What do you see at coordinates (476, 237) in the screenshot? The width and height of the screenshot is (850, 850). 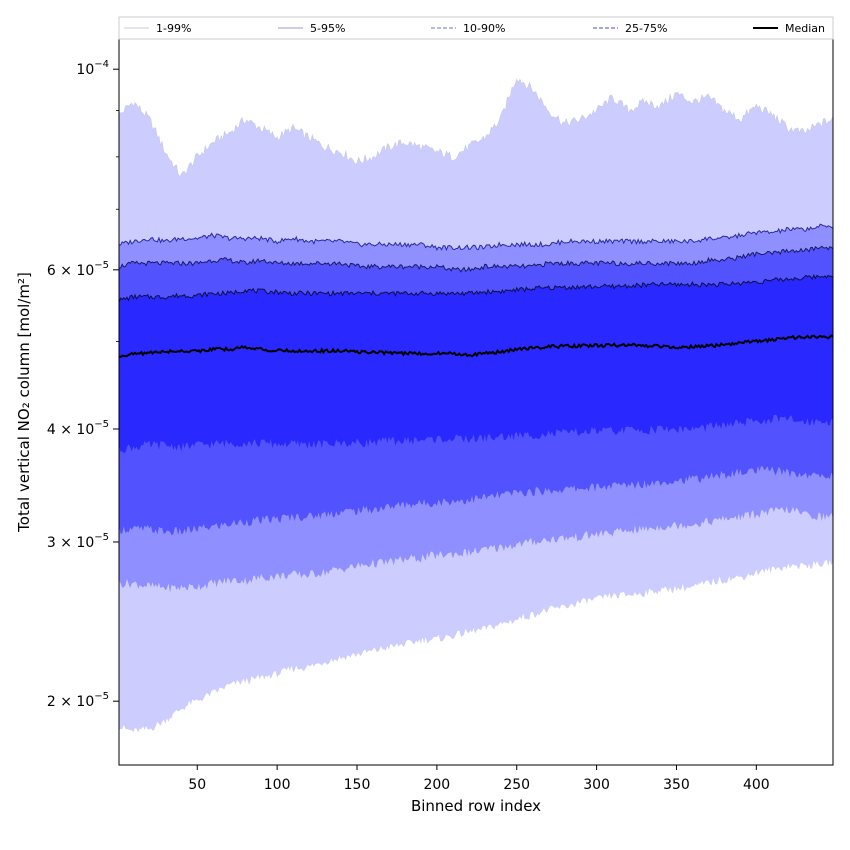 I see `band-5-95%-upper-line` at bounding box center [476, 237].